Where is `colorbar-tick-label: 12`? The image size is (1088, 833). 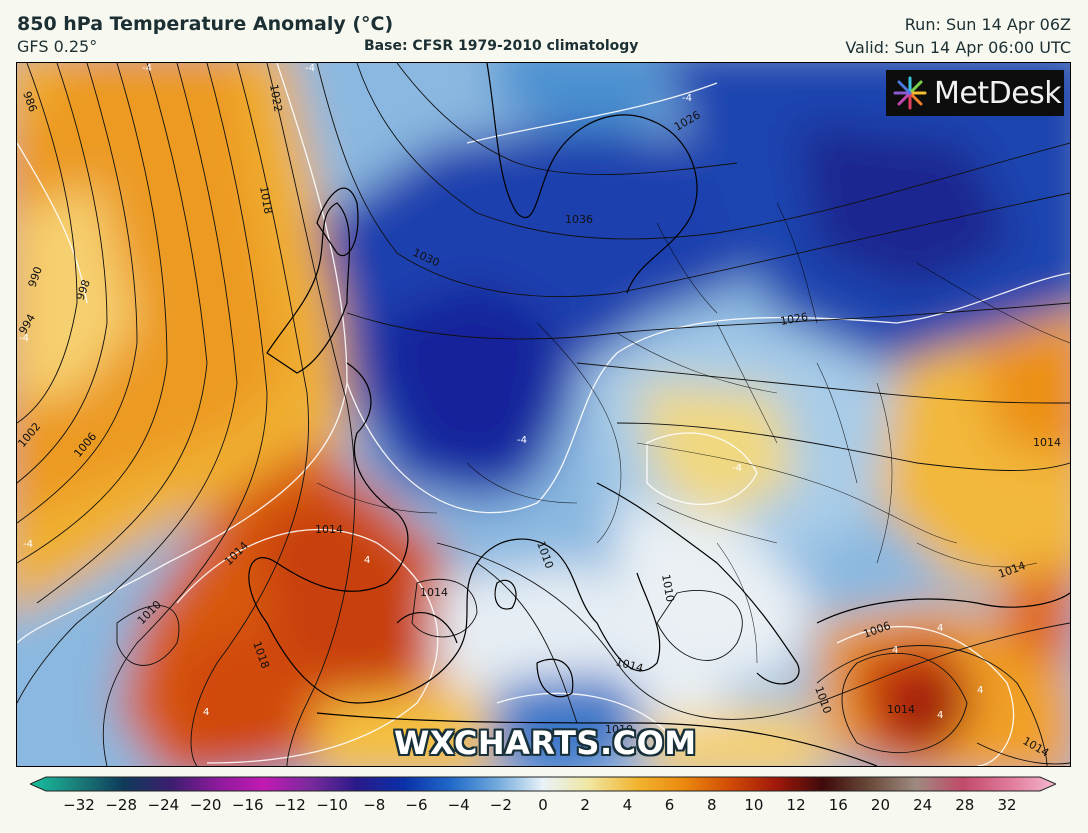
colorbar-tick-label: 12 is located at coordinates (796, 805).